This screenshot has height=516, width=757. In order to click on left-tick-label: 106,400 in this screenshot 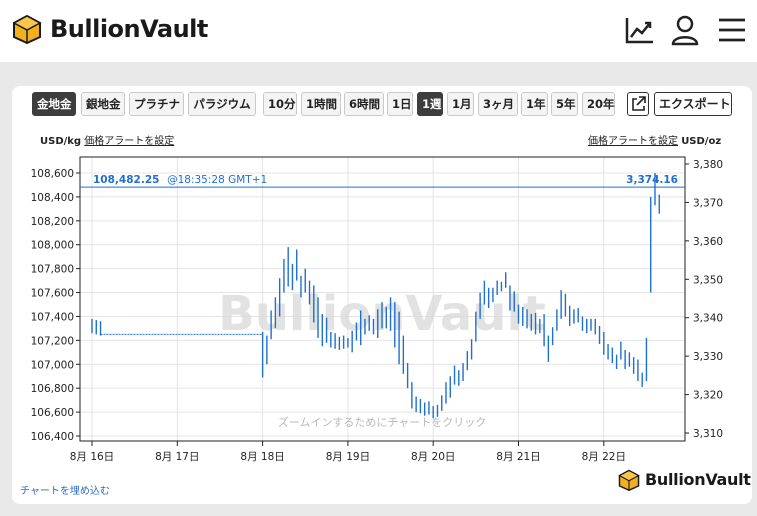, I will do `click(52, 437)`.